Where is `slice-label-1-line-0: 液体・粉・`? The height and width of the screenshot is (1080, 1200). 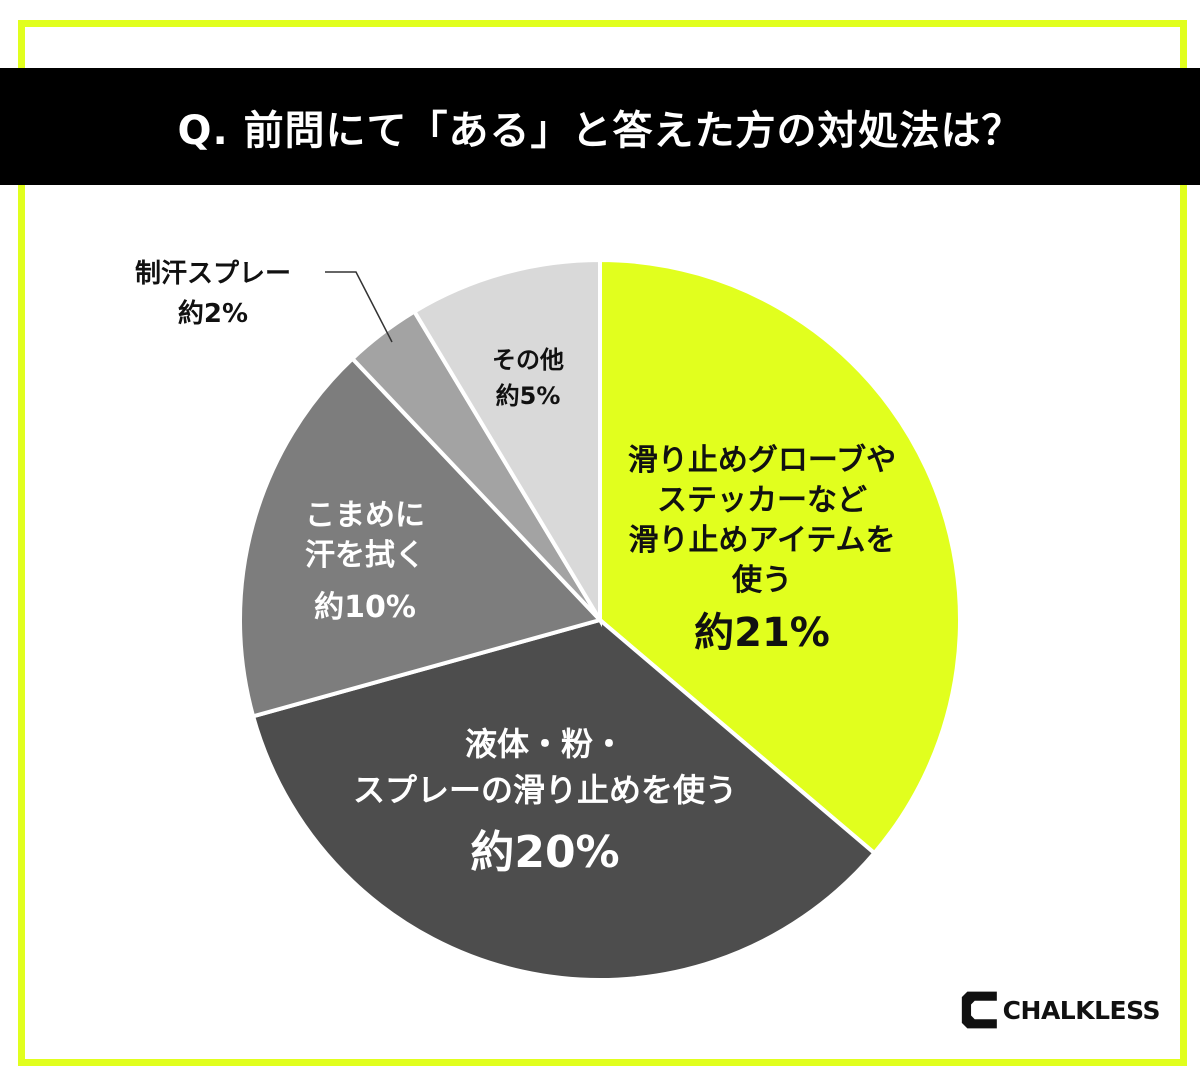
slice-label-1-line-0: 液体・粉・ is located at coordinates (545, 744).